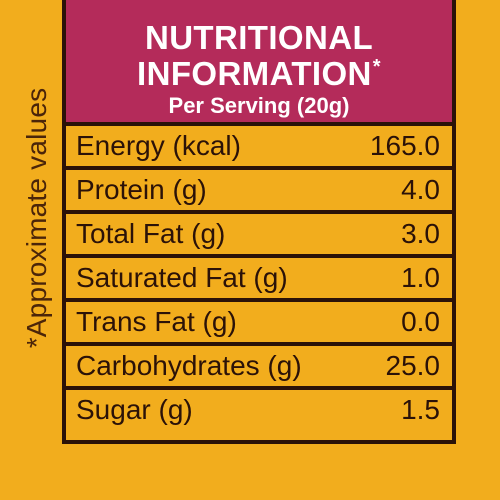  Describe the element at coordinates (189, 365) in the screenshot. I see `row-label-carbohydrates: Carbohydrates (g)` at that location.